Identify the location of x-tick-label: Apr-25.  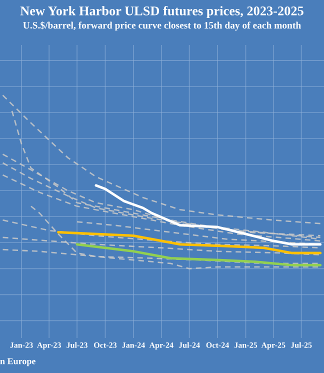
(273, 346).